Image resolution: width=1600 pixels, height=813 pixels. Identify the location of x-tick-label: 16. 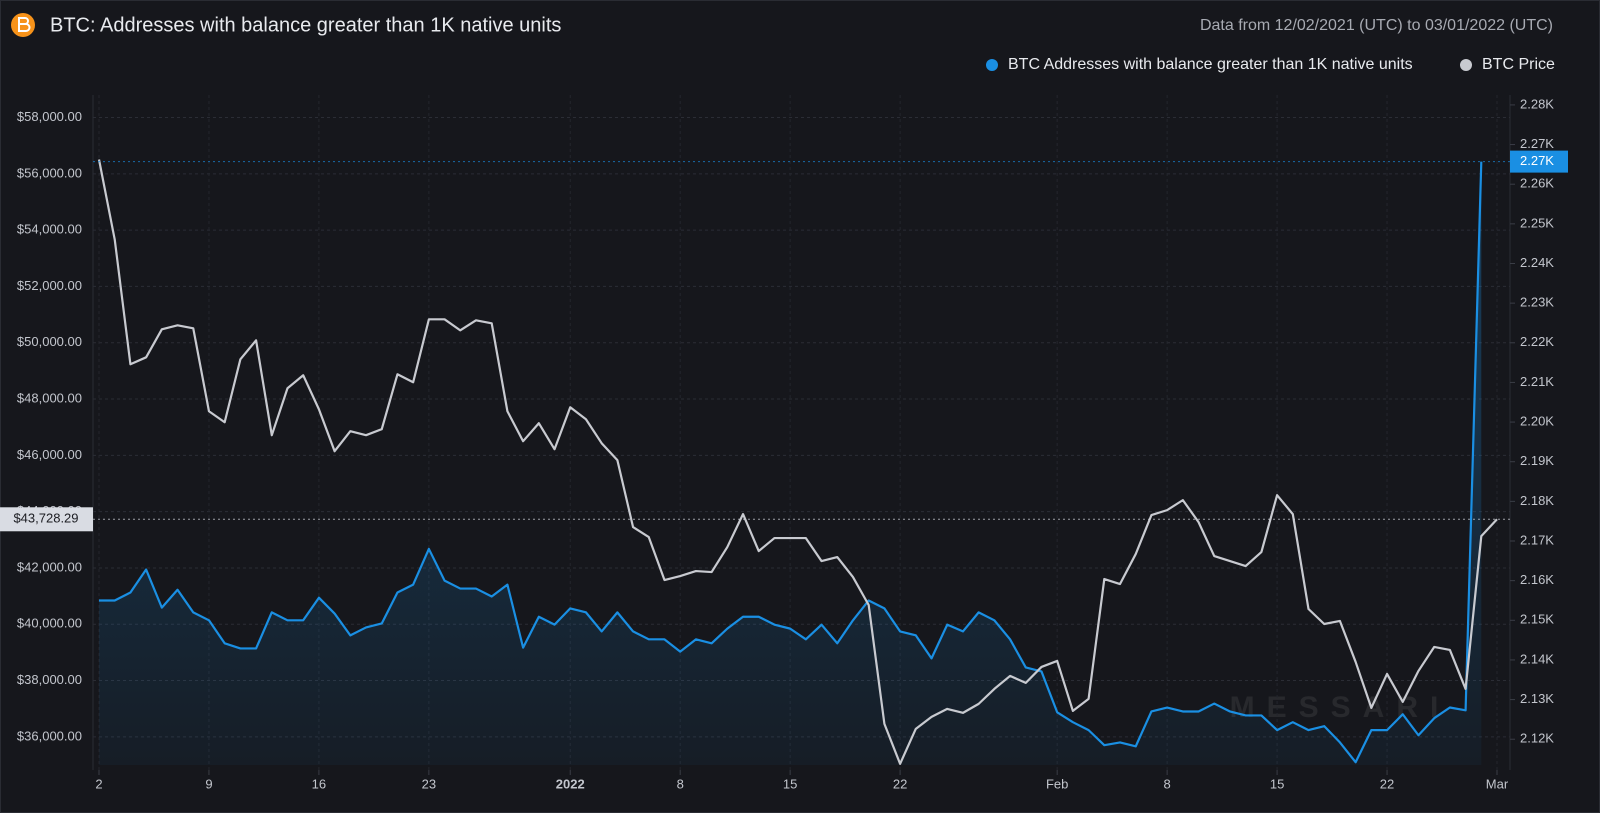
(319, 783).